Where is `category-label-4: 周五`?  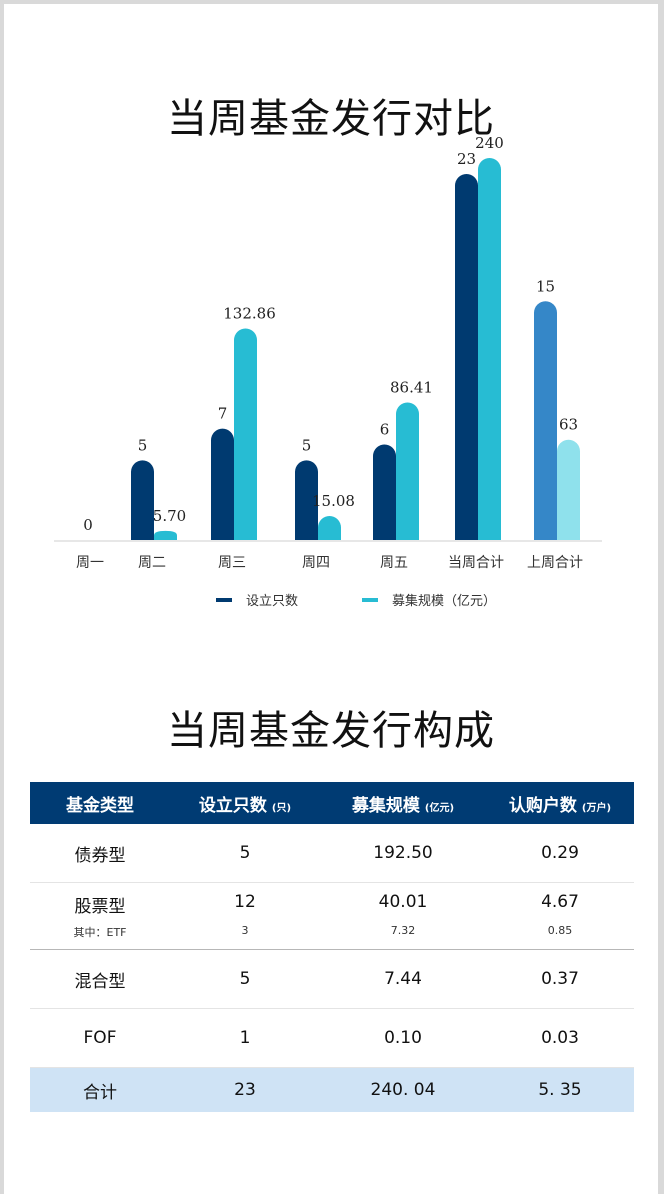 category-label-4: 周五 is located at coordinates (394, 563).